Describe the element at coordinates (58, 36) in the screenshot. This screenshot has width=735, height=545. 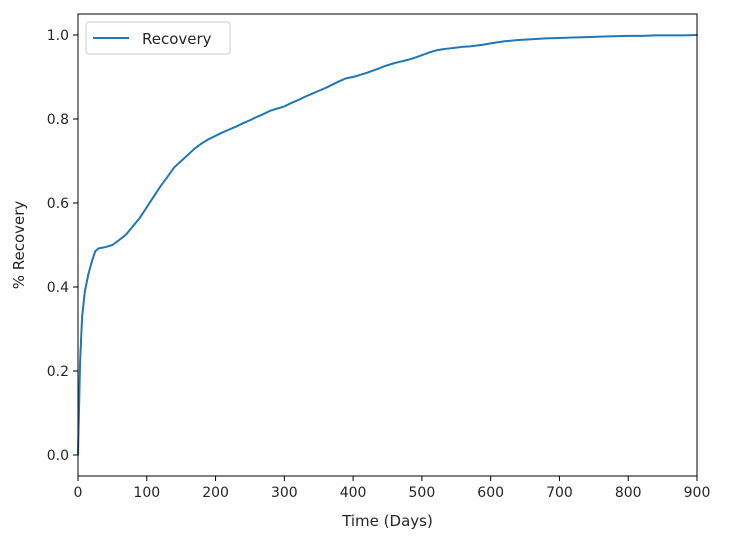
I see `y-tick-label: 1.0` at that location.